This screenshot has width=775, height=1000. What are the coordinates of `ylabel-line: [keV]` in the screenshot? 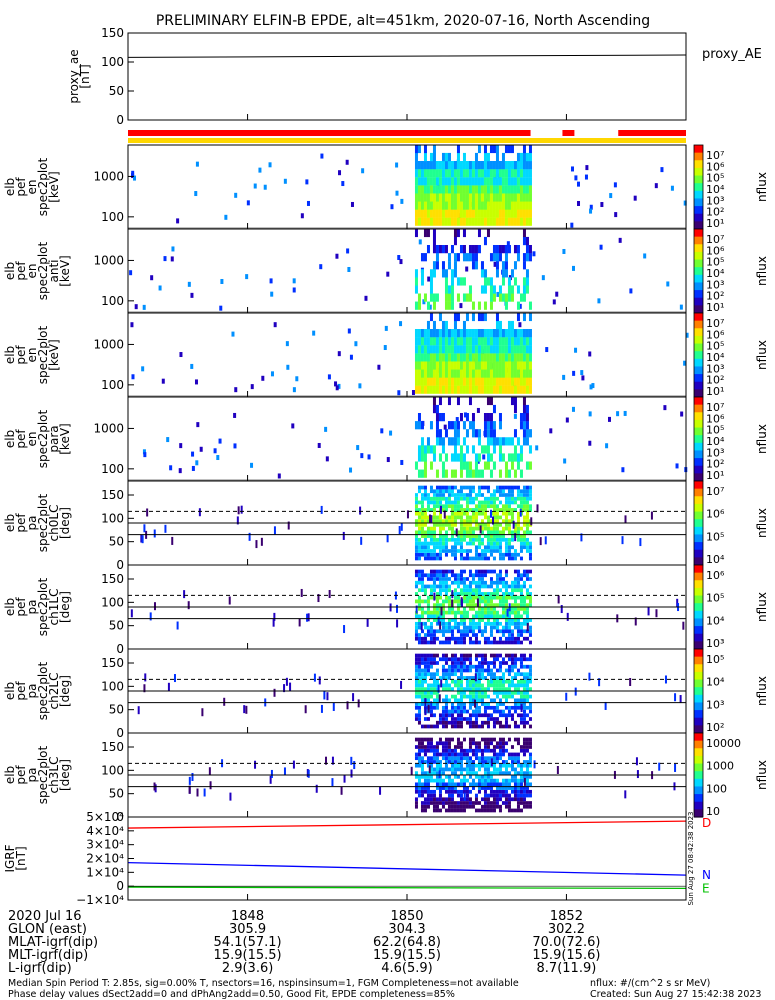 It's located at (65, 438).